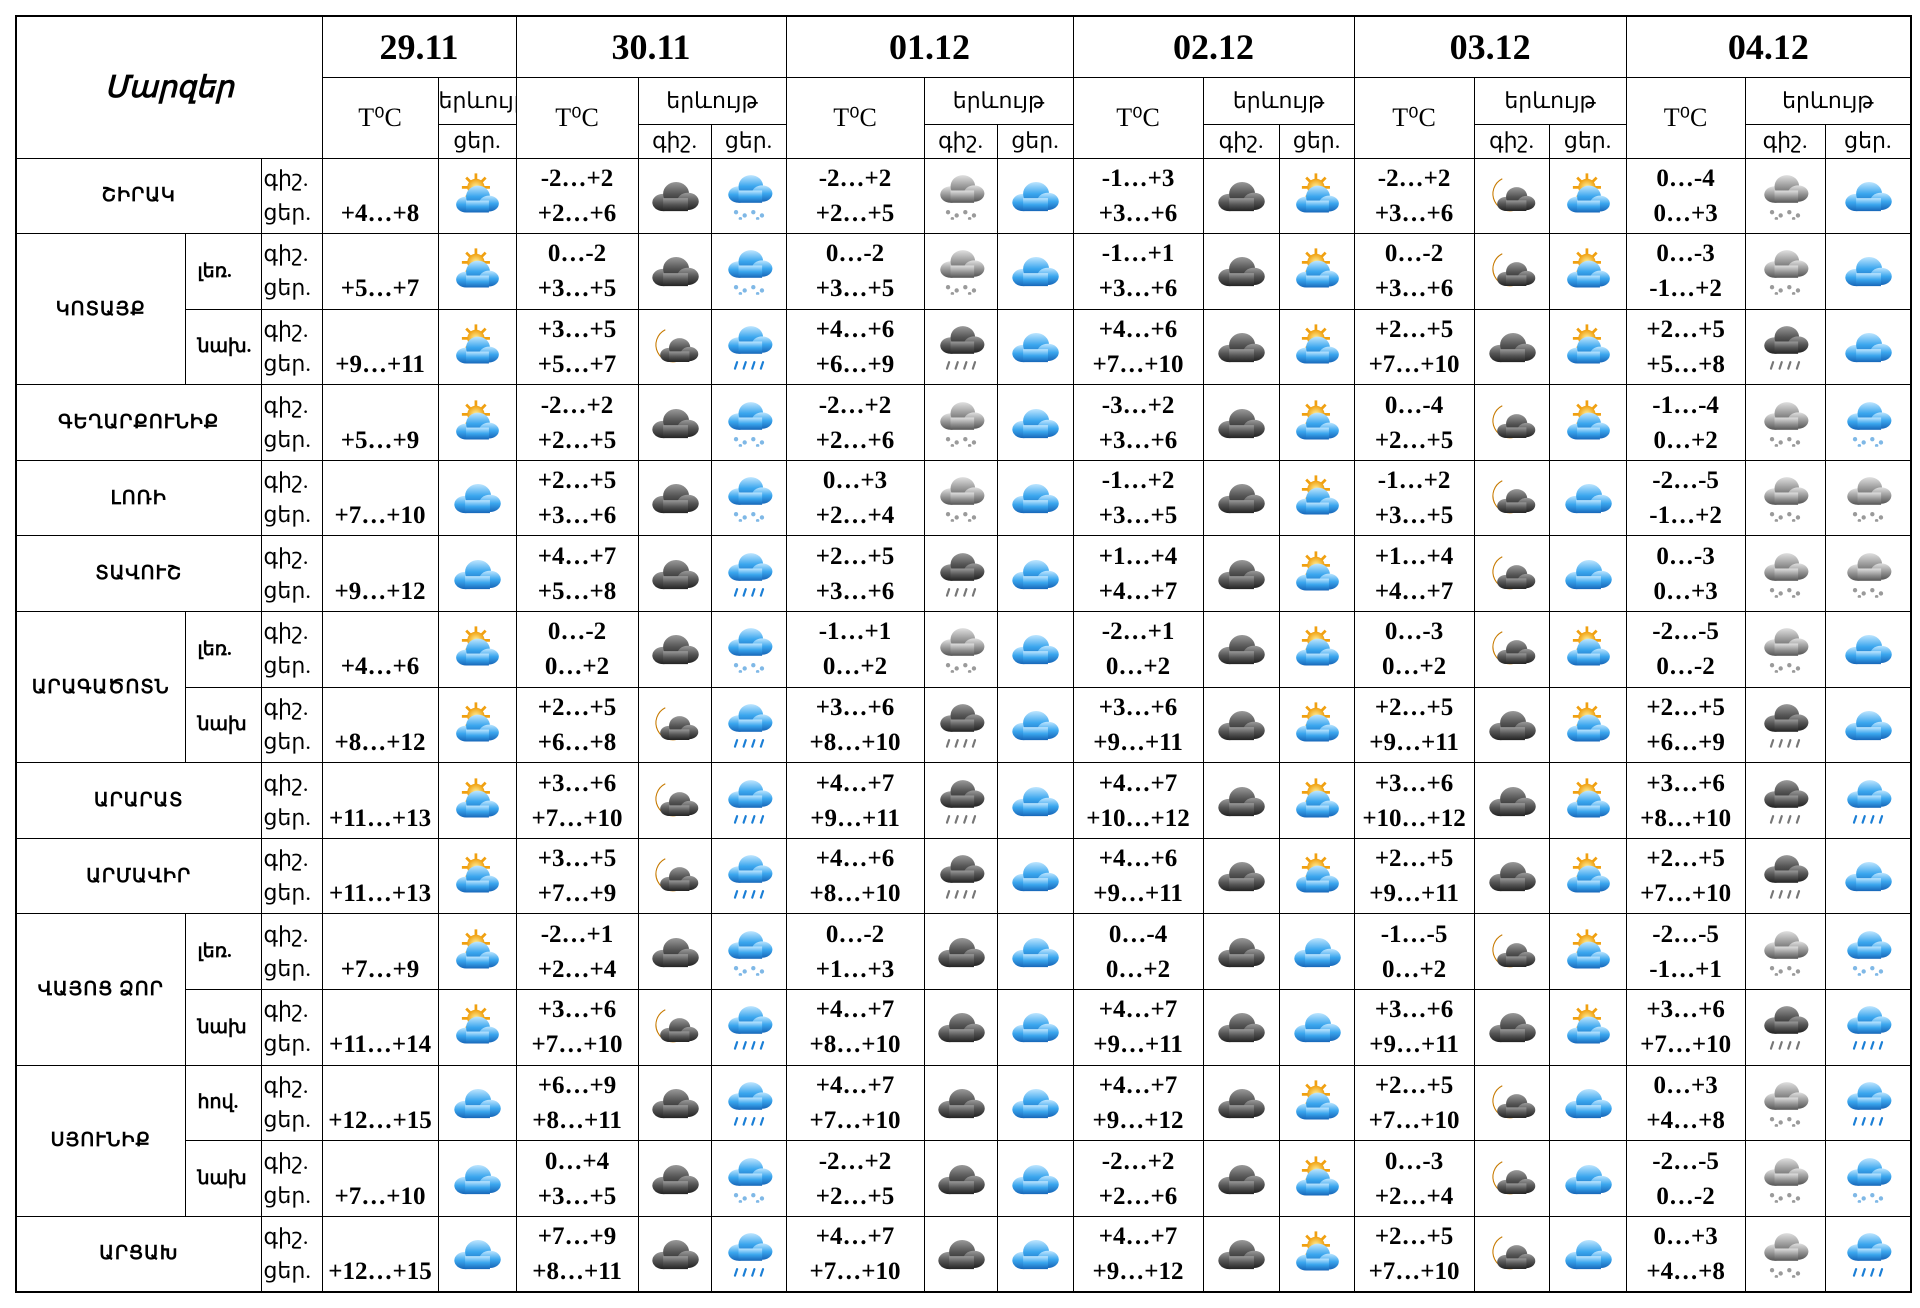 The width and height of the screenshot is (1920, 1308). What do you see at coordinates (1414, 422) in the screenshot?
I see `temp-cell: 0…-4 +2…+5` at bounding box center [1414, 422].